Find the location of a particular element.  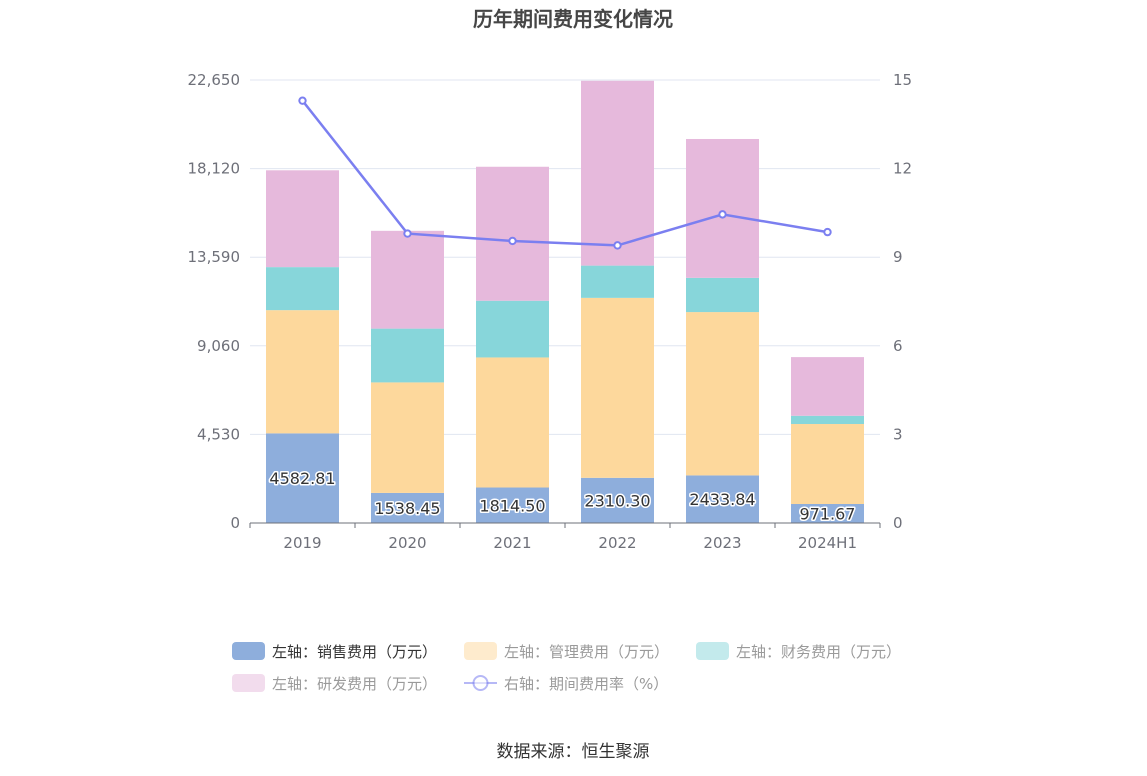

left-axis-tick-label: 22,650 is located at coordinates (214, 80).